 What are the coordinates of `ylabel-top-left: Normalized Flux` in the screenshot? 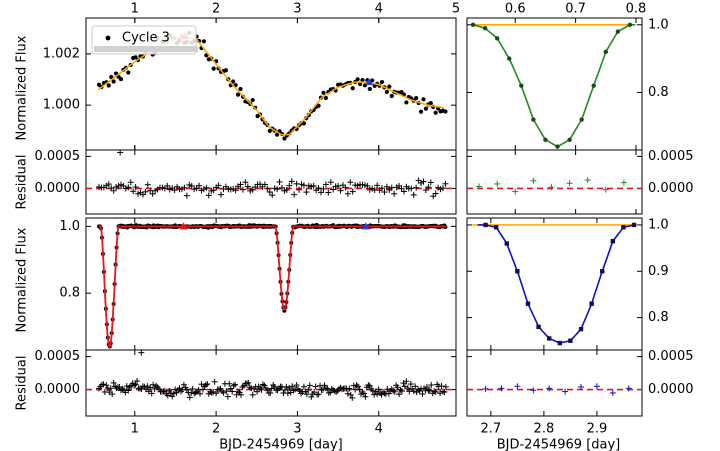 It's located at (22, 87).